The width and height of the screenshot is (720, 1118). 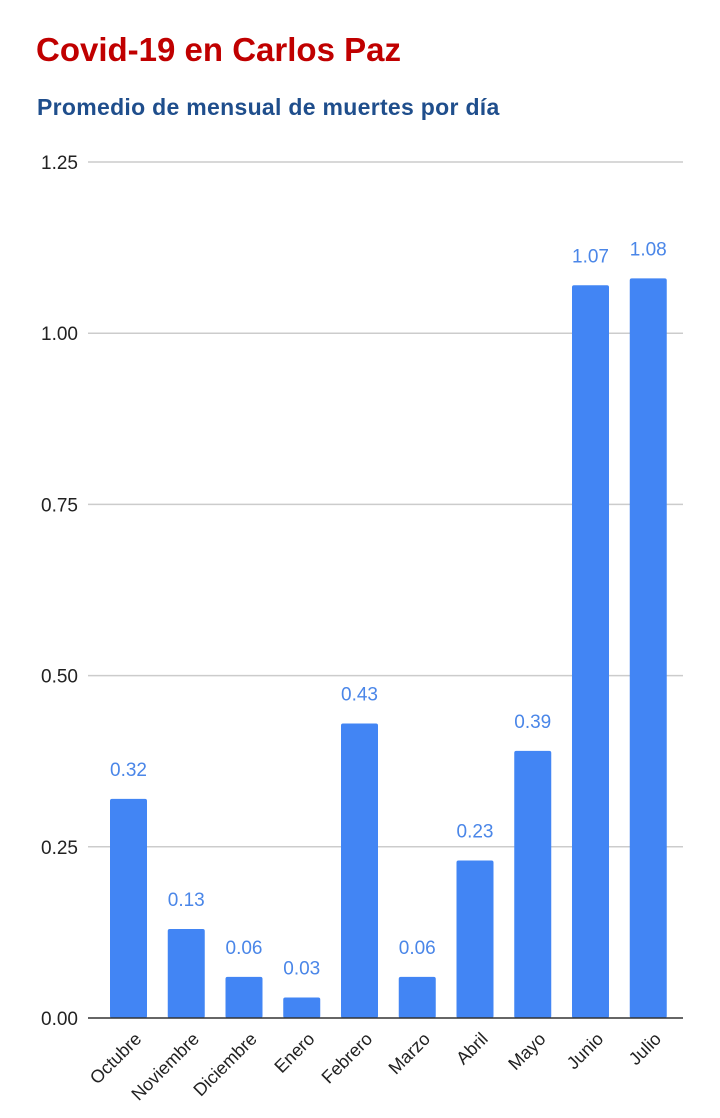 What do you see at coordinates (475, 939) in the screenshot?
I see `bar-abril` at bounding box center [475, 939].